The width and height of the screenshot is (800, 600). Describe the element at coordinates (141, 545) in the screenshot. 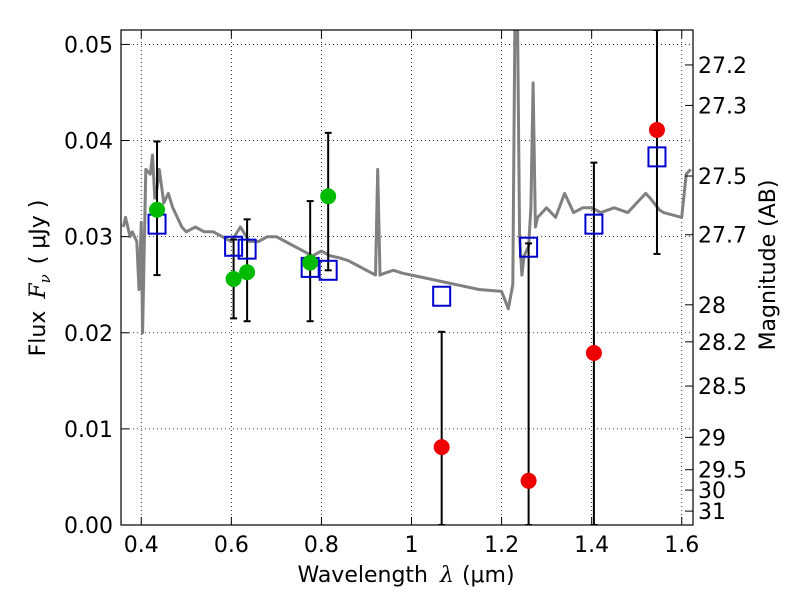

I see `x-tick-label: 0.4` at that location.